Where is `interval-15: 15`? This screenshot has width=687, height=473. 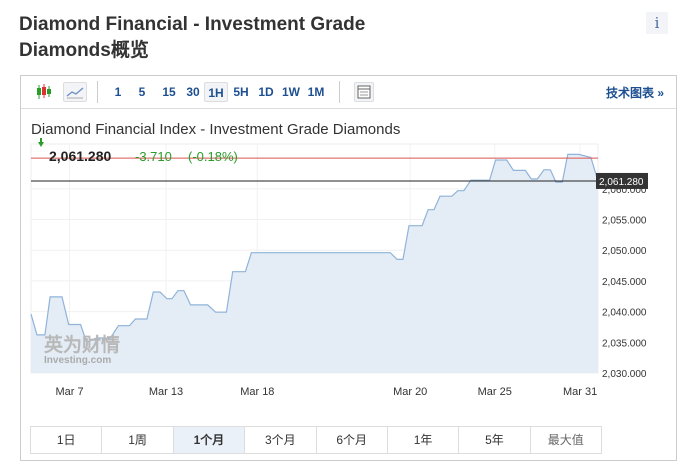 interval-15: 15 is located at coordinates (169, 92).